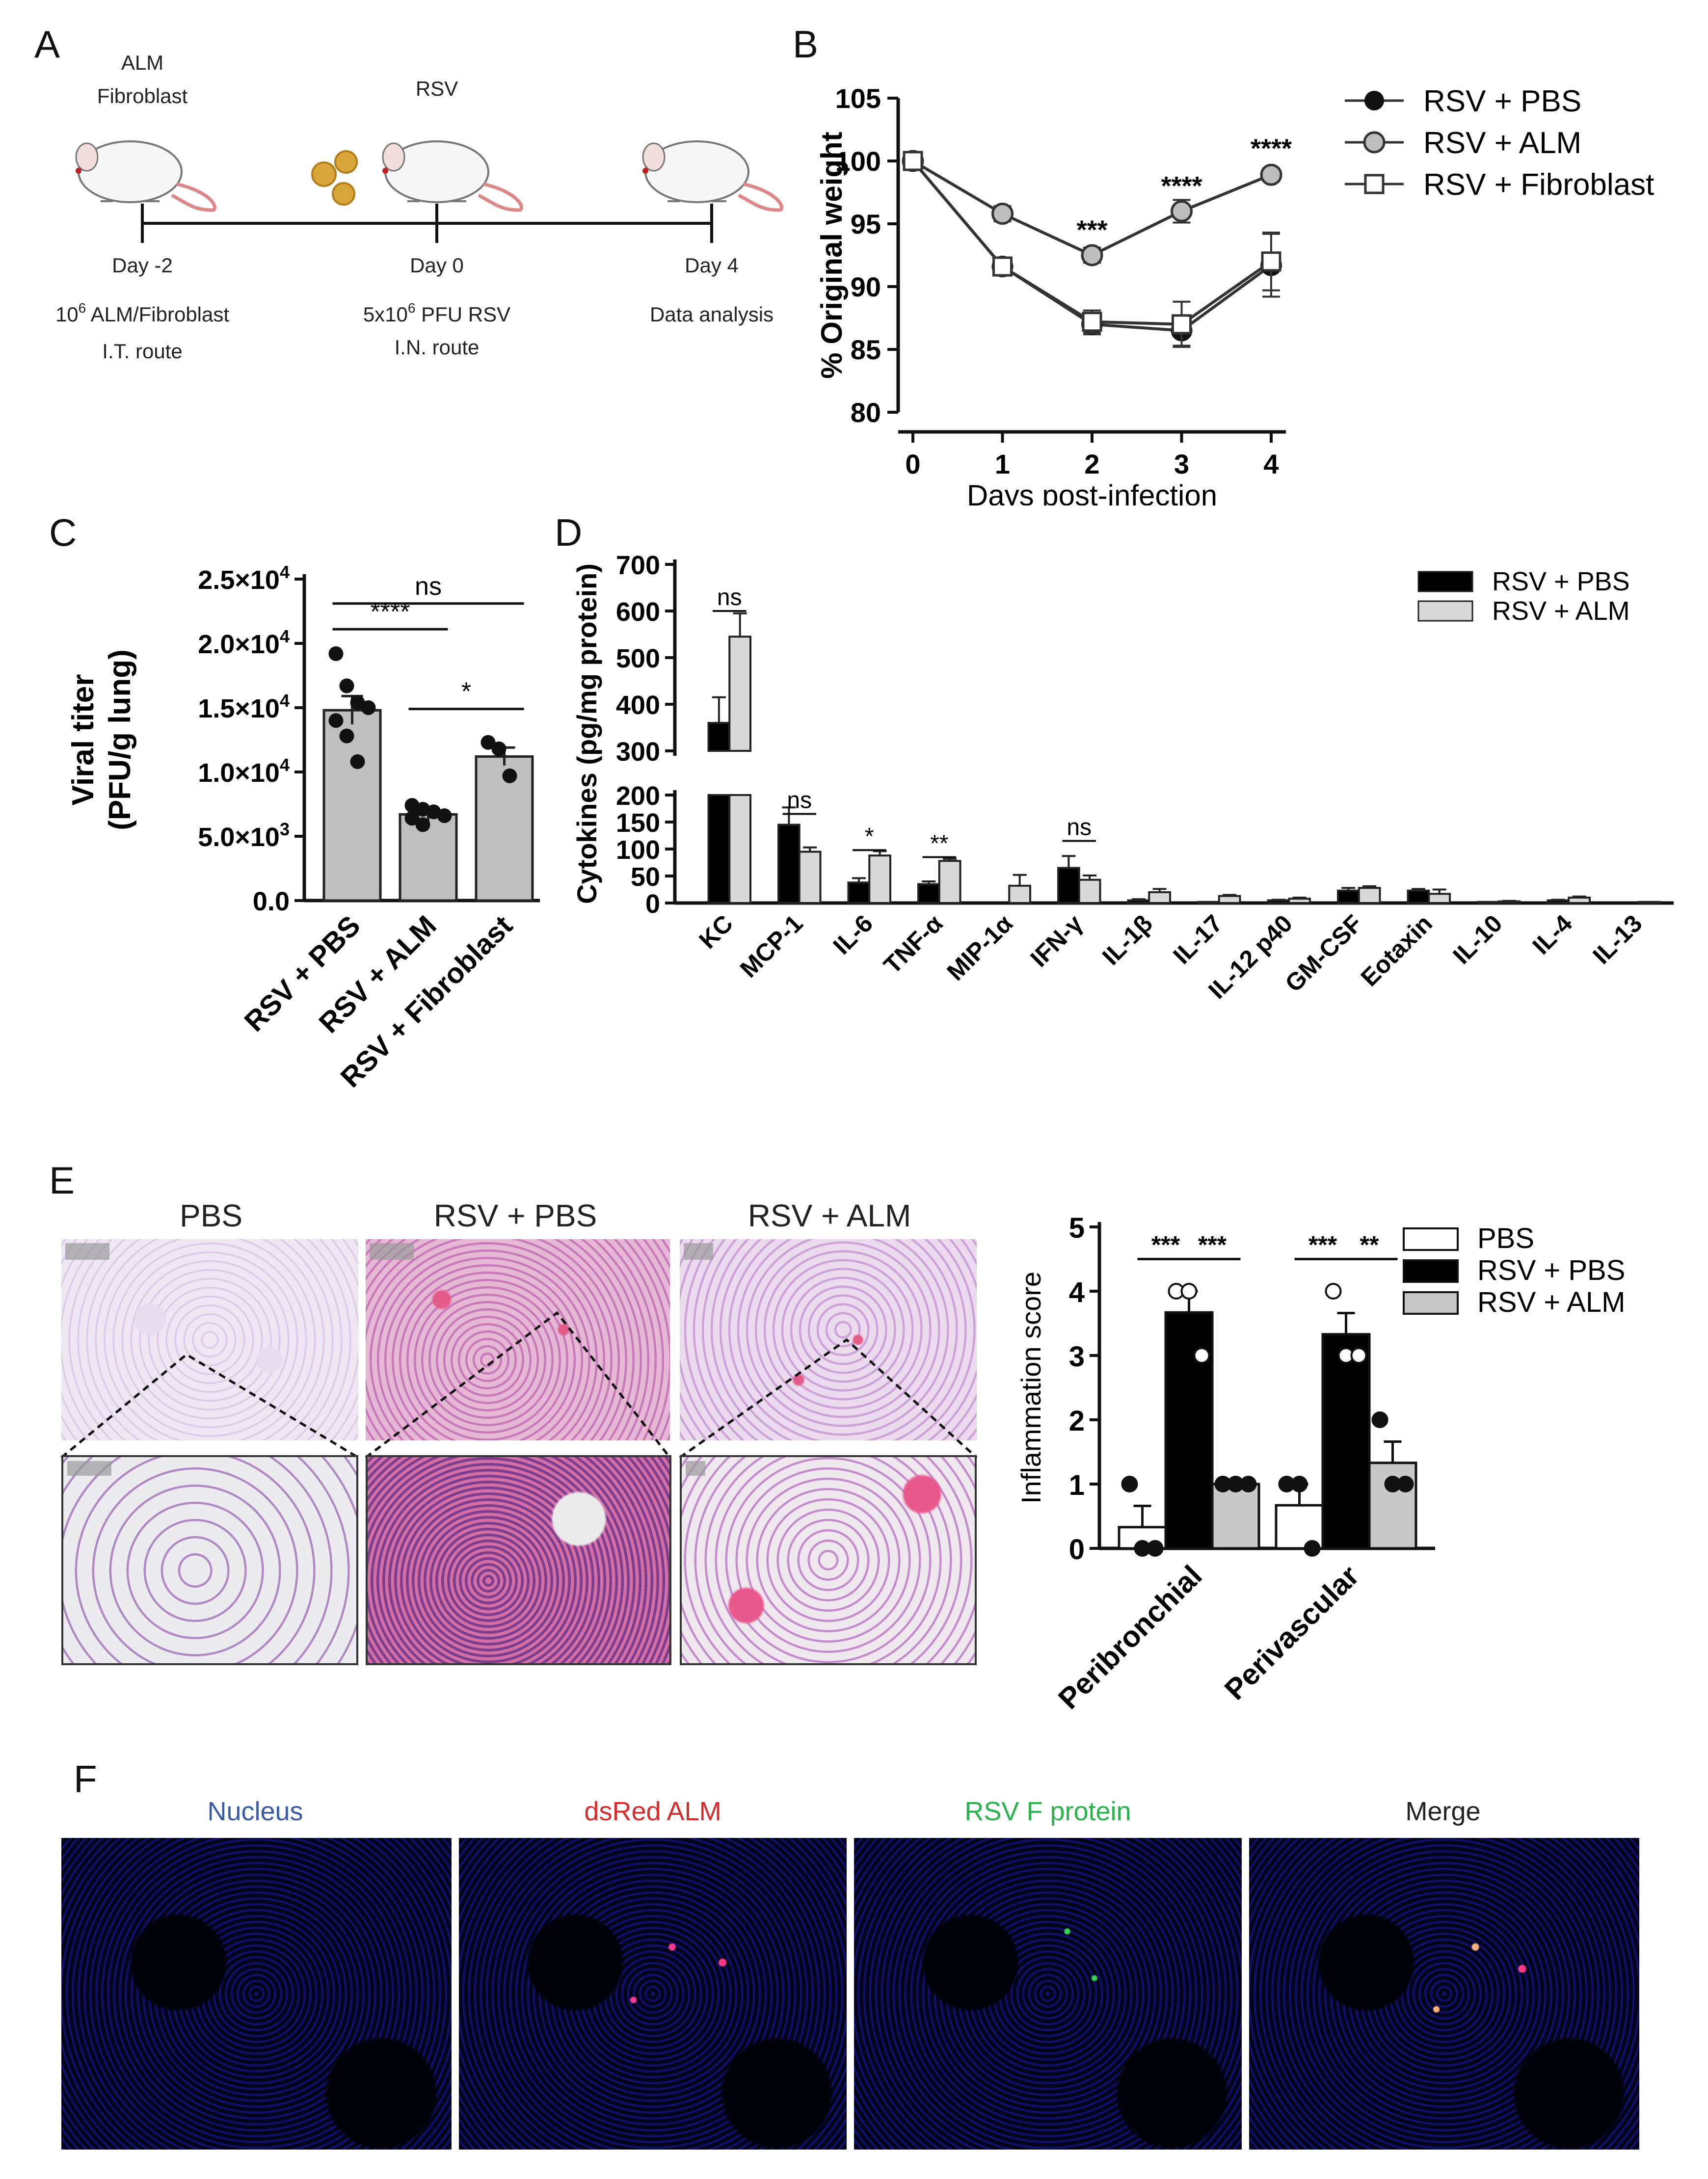 The height and width of the screenshot is (2179, 1708). Describe the element at coordinates (1127, 939) in the screenshot. I see `x-tick-label: IL-1β` at that location.